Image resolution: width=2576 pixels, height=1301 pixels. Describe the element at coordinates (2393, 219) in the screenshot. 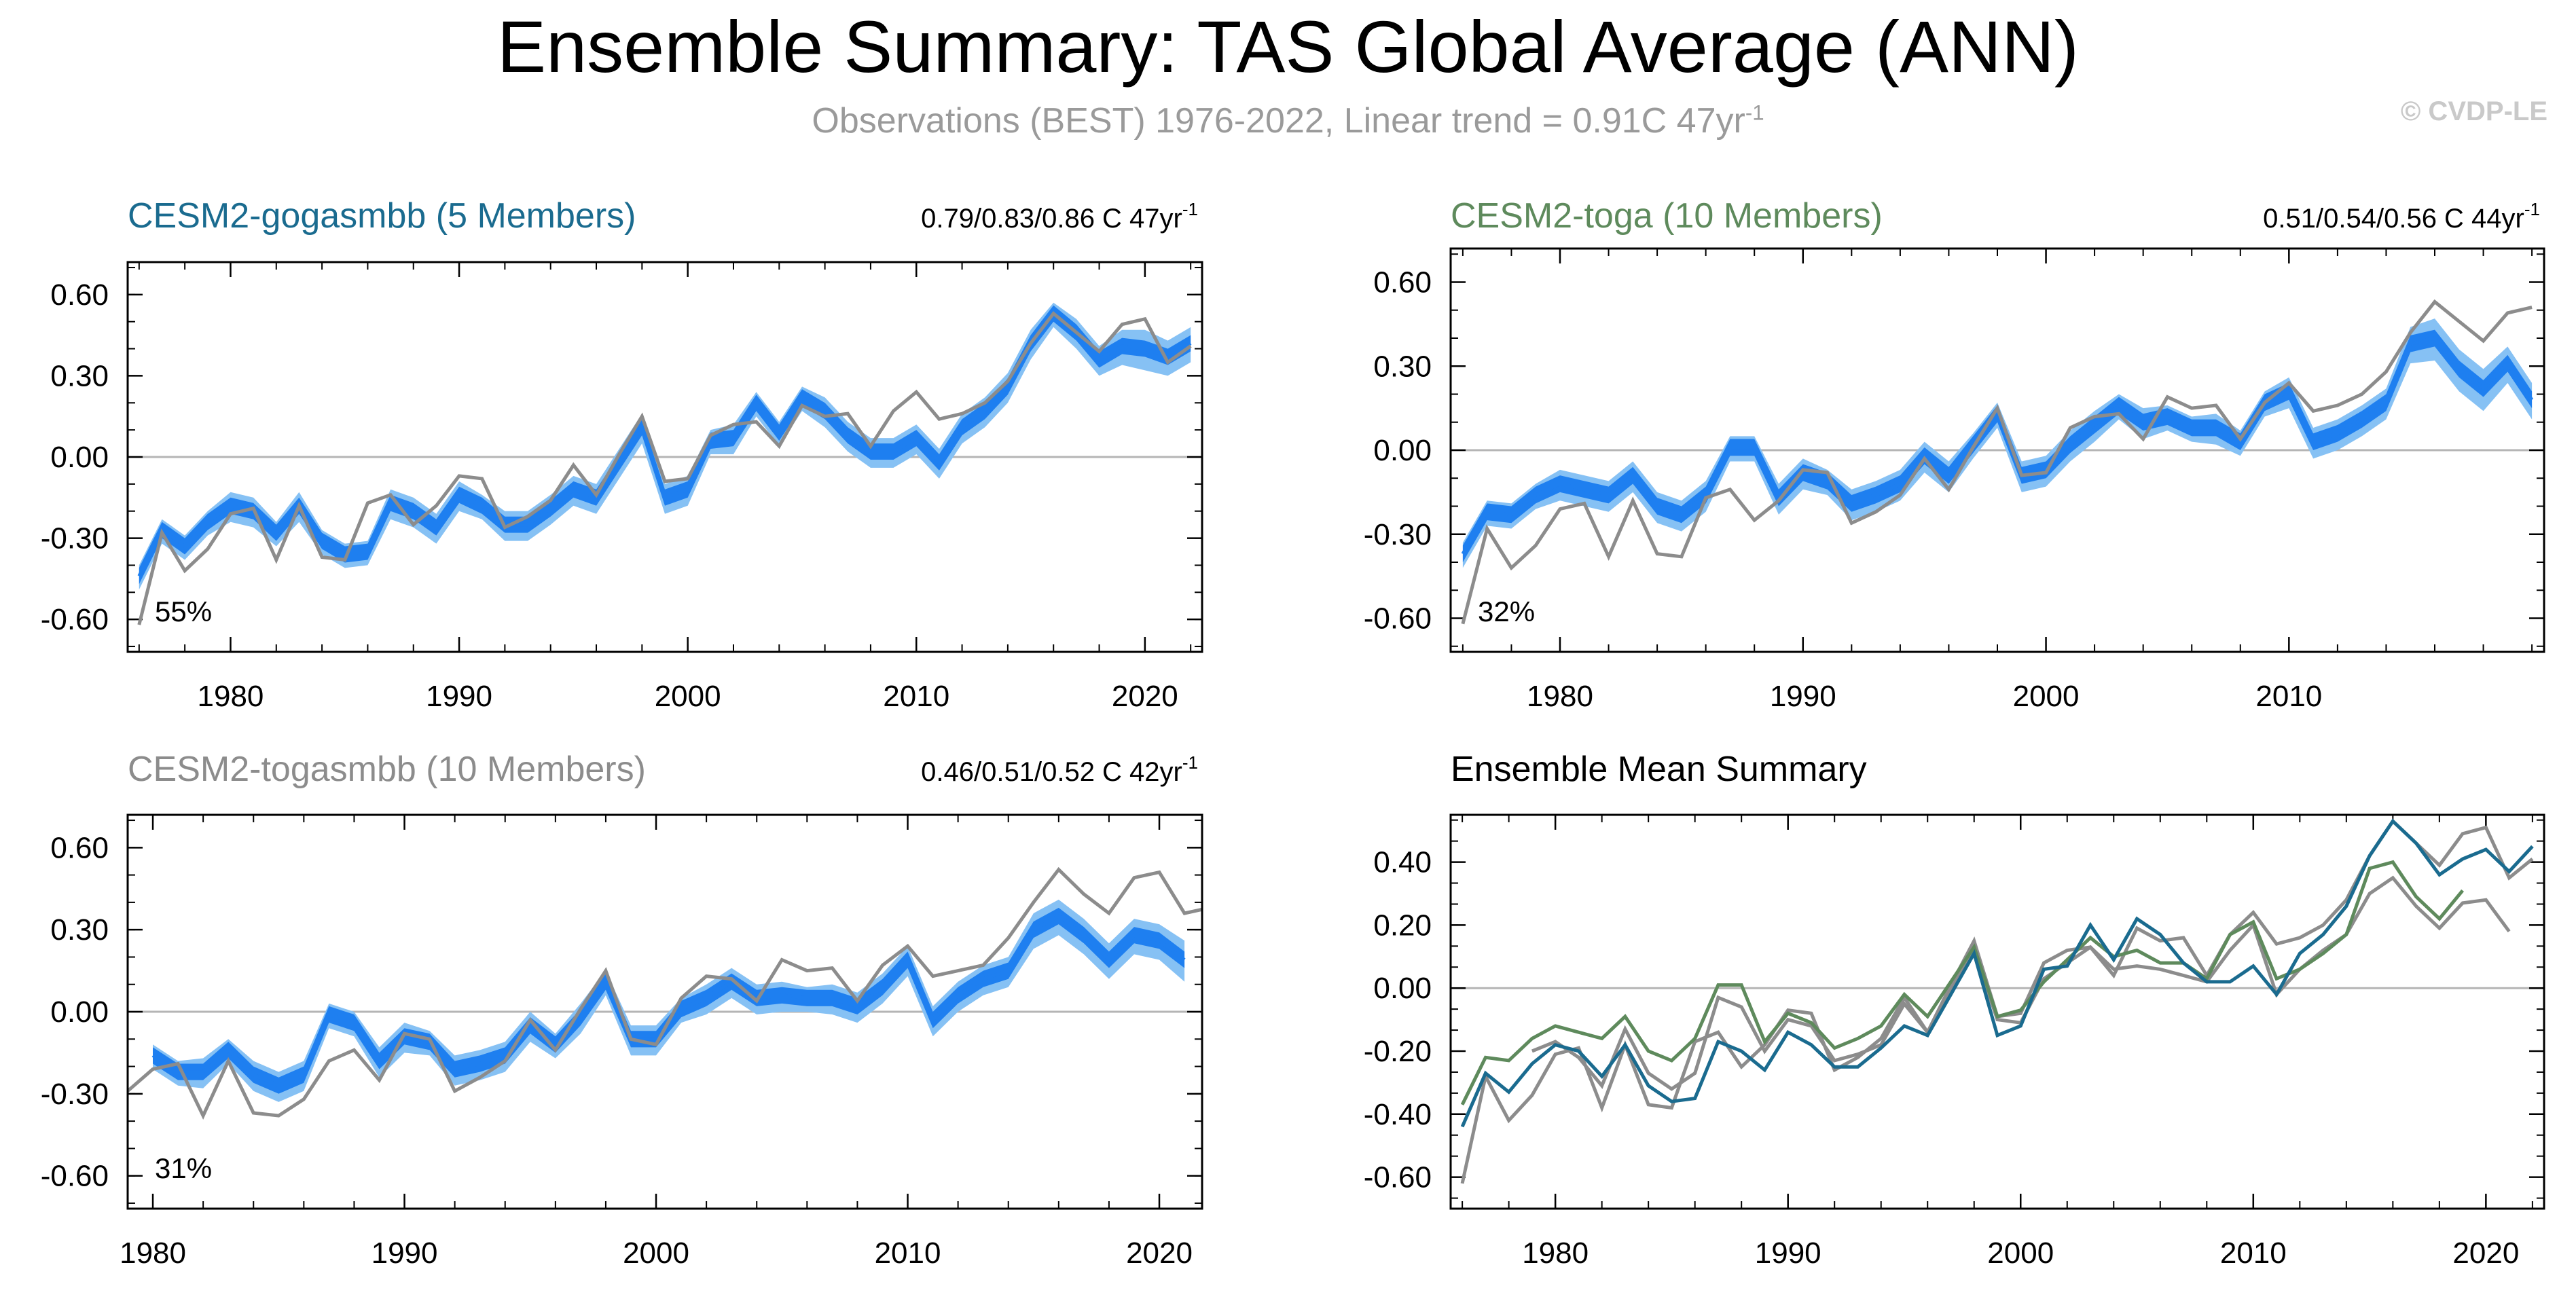

I see `trend-text: 0.51/0.54/0.56 C 44yr` at that location.